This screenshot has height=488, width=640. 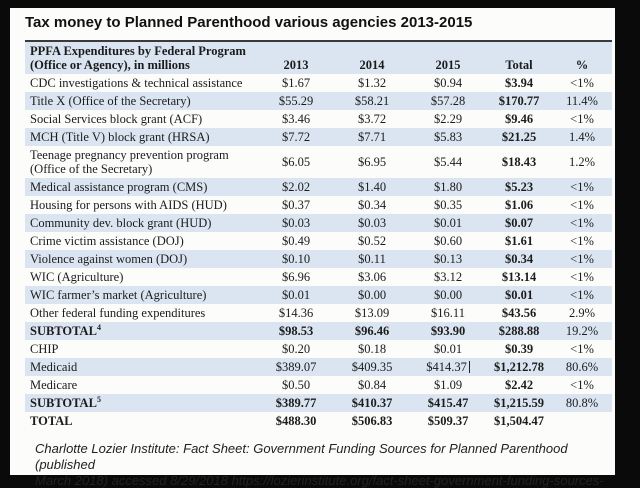 What do you see at coordinates (77, 277) in the screenshot?
I see `row-label: WIC (Agriculture)` at bounding box center [77, 277].